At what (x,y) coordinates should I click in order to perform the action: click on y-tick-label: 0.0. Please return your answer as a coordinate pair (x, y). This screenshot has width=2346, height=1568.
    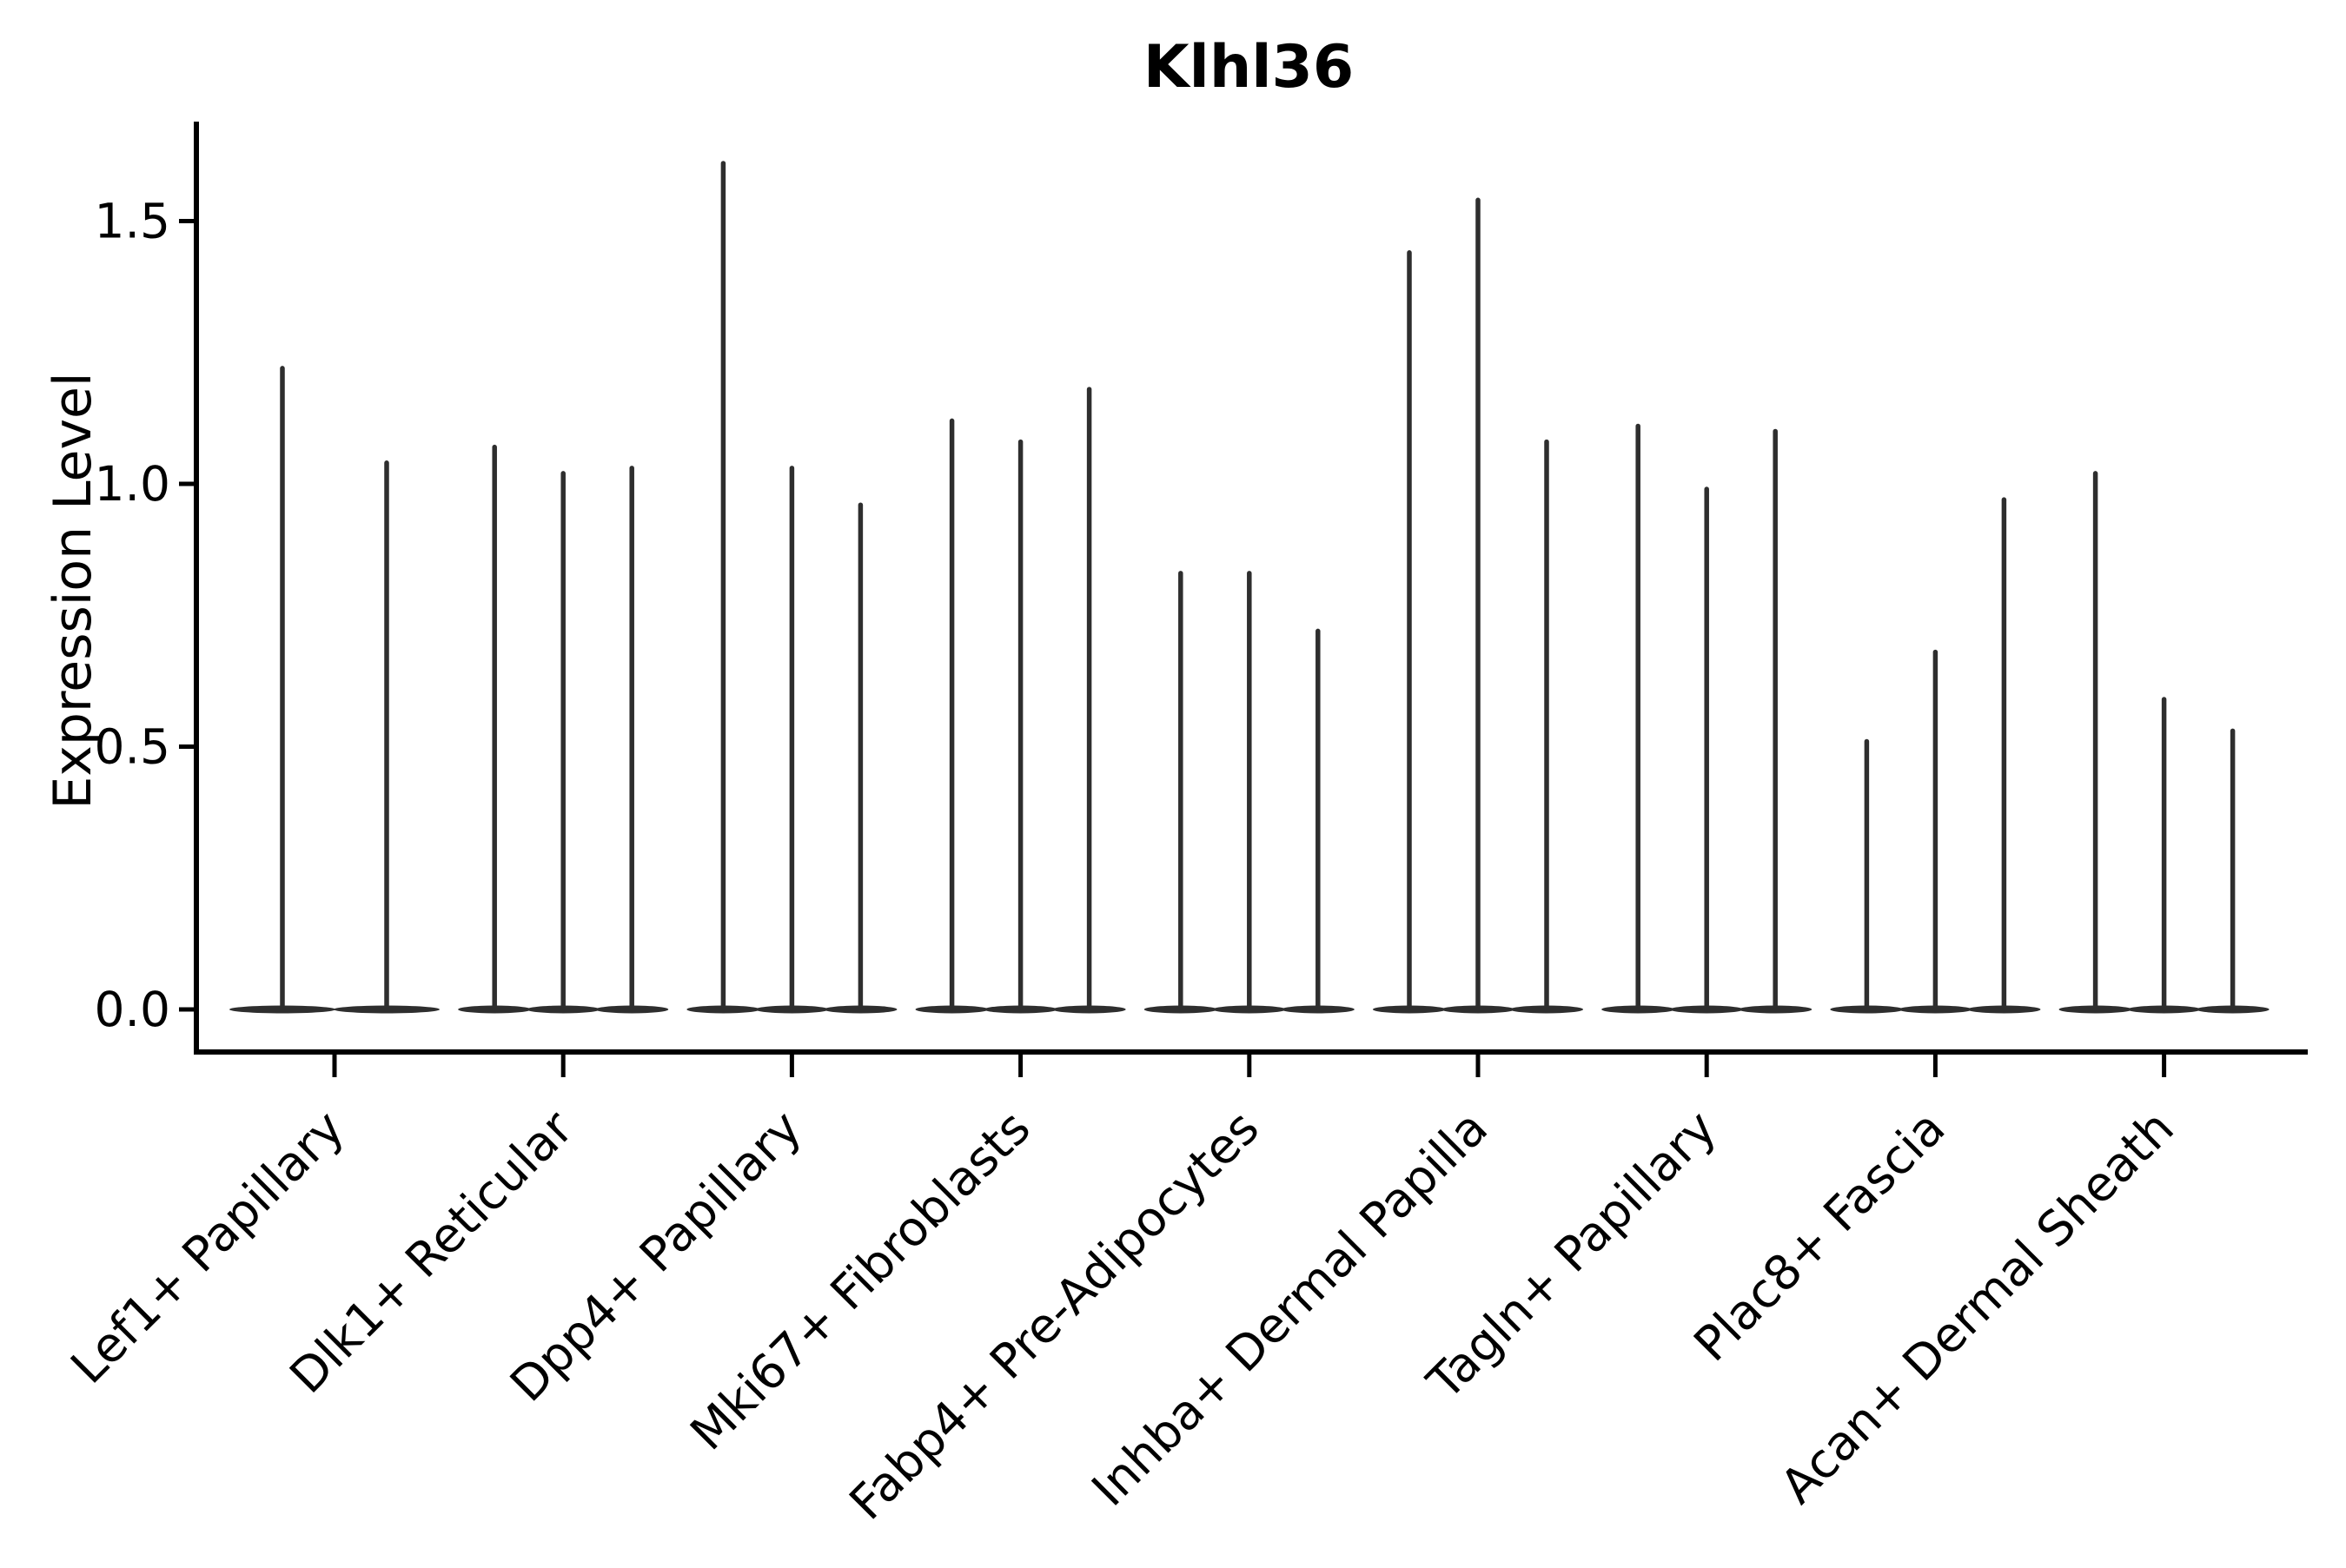
    Looking at the image, I should click on (132, 1009).